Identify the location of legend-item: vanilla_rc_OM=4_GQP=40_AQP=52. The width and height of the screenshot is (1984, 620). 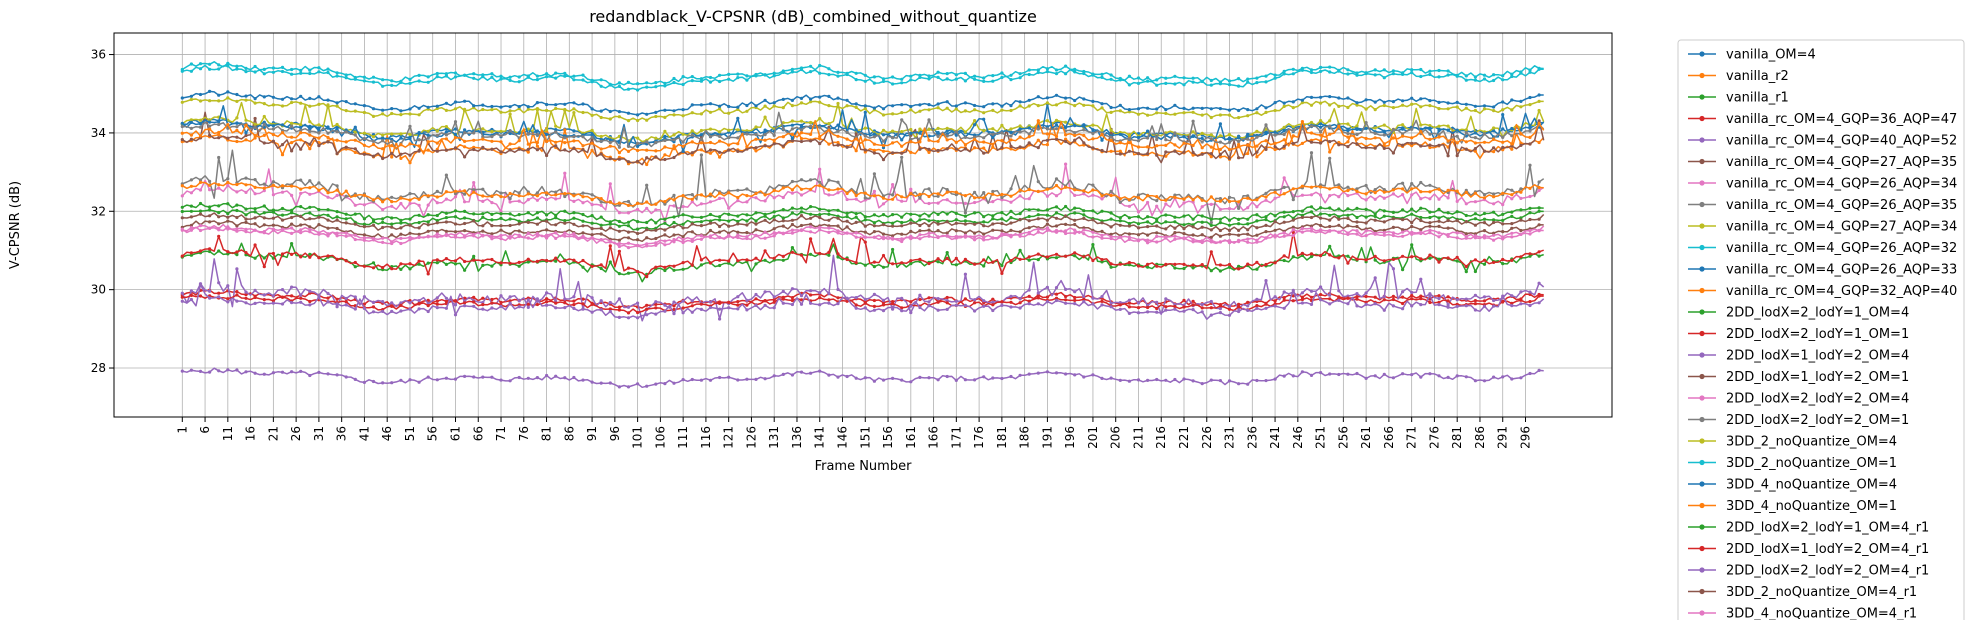
(1822, 141).